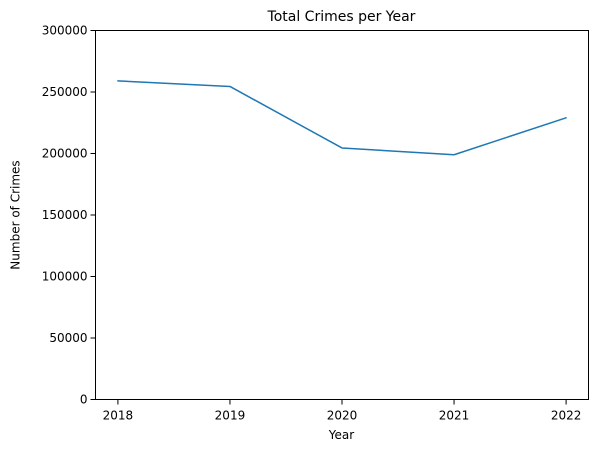 The height and width of the screenshot is (453, 598). What do you see at coordinates (342, 416) in the screenshot?
I see `x-tick-label: 2020` at bounding box center [342, 416].